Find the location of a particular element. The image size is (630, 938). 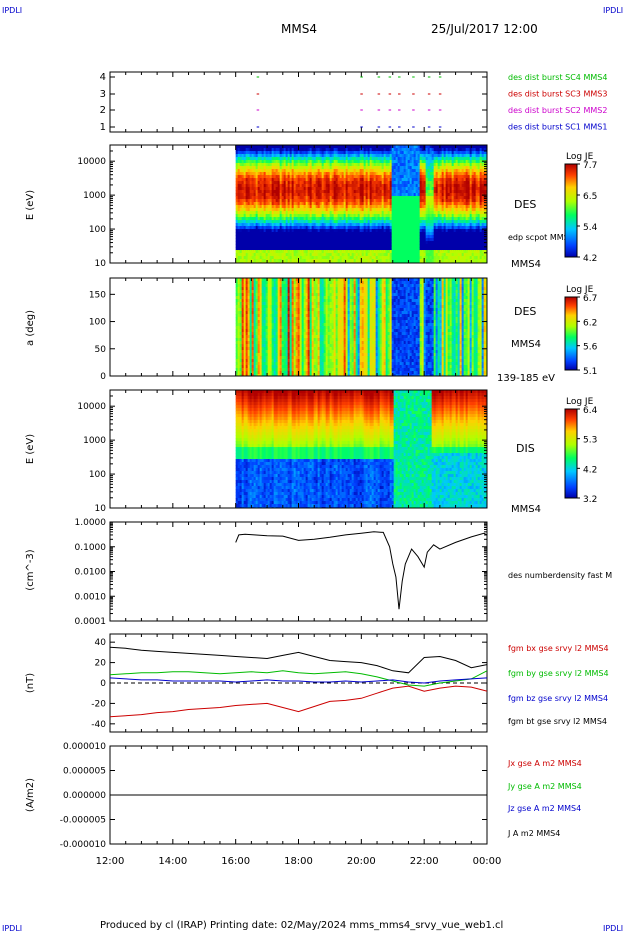

y-tick-label: 1 is located at coordinates (103, 127).